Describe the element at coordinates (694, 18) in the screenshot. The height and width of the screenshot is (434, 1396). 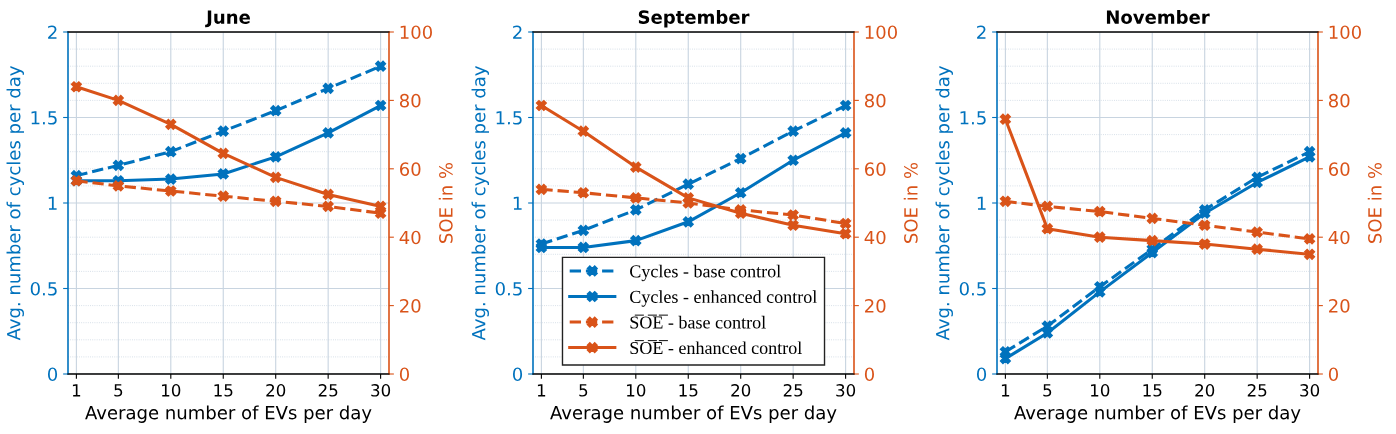
I see `chart-title: September` at that location.